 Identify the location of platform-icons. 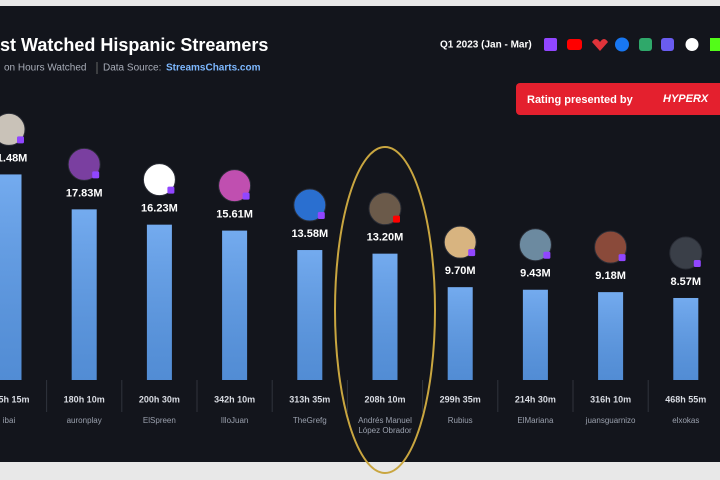
(632, 44).